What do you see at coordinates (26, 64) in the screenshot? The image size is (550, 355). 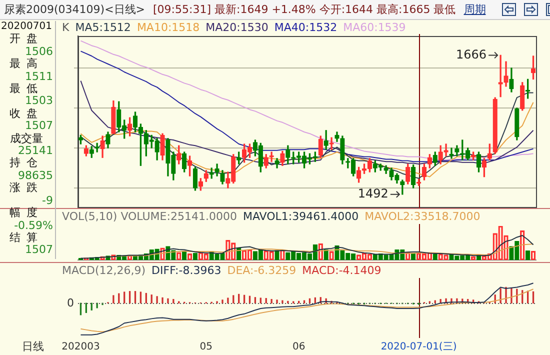 I see `text: 最高` at bounding box center [26, 64].